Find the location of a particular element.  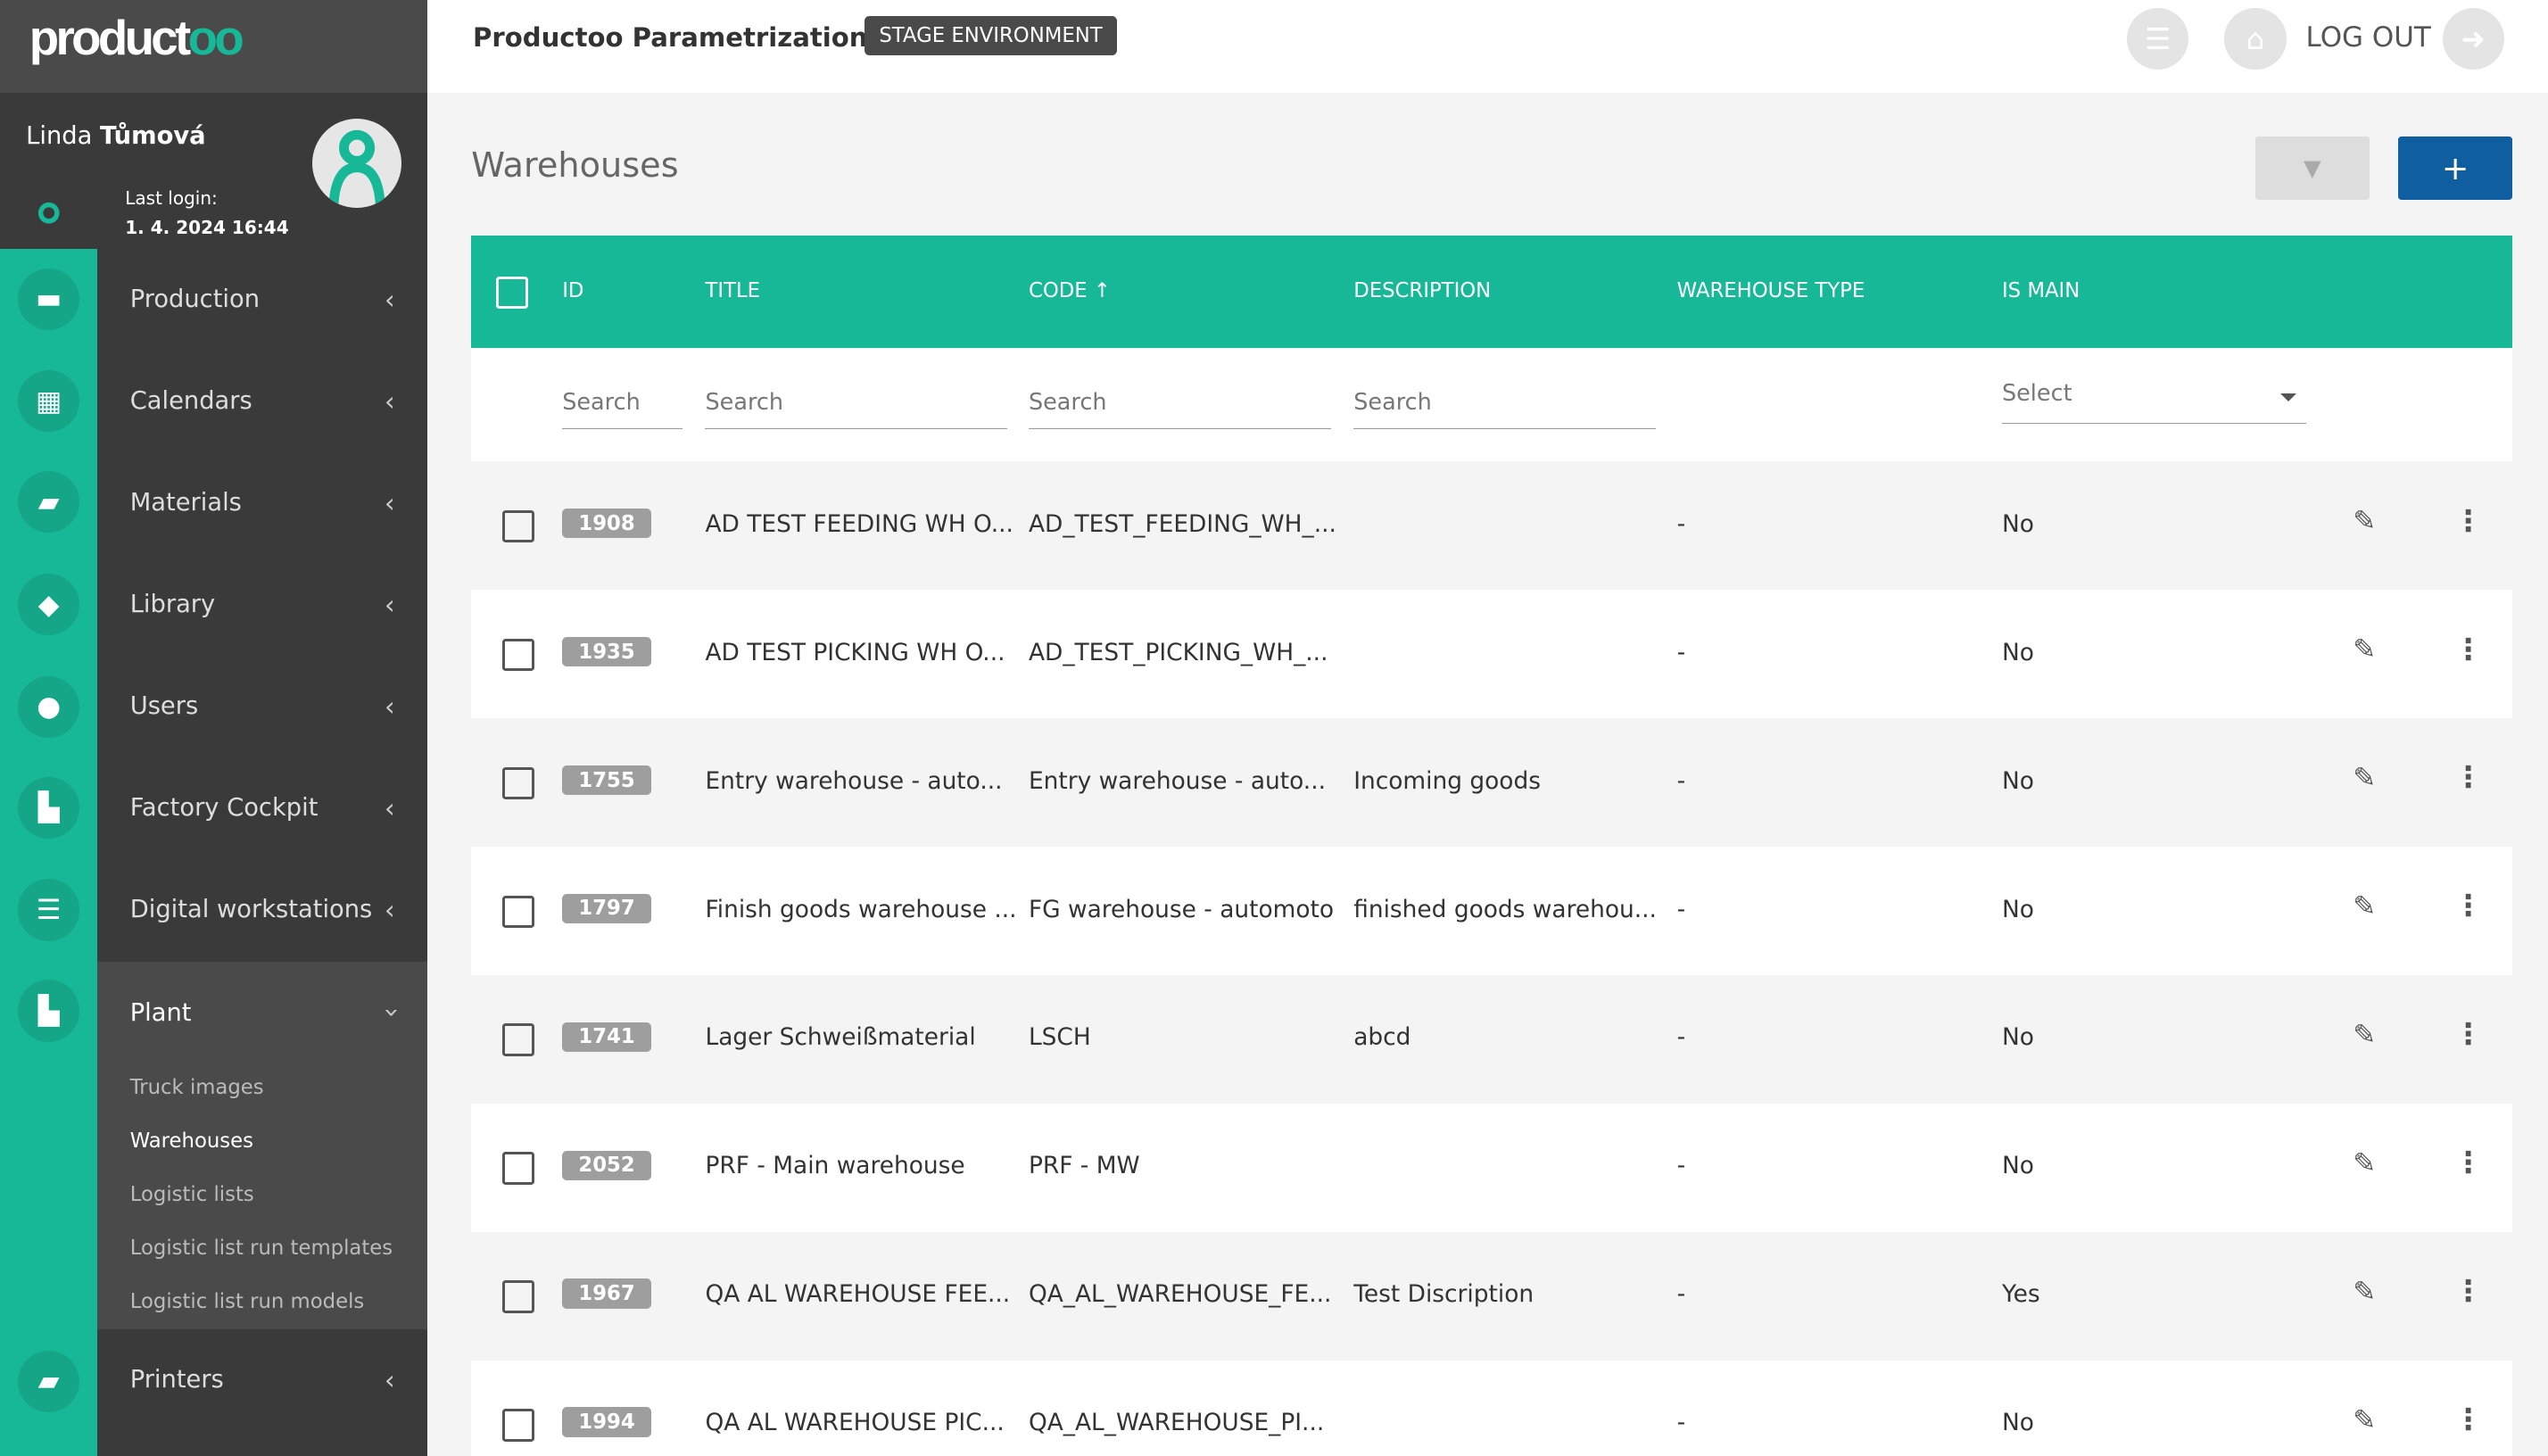

is-main-select: Select is located at coordinates (2153, 402).